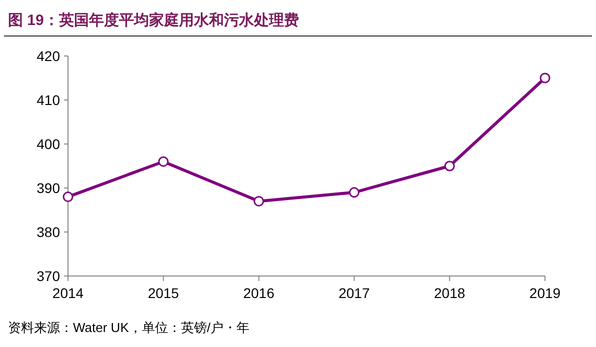 This screenshot has height=347, width=596. I want to click on y-tick-label: 380, so click(48, 232).